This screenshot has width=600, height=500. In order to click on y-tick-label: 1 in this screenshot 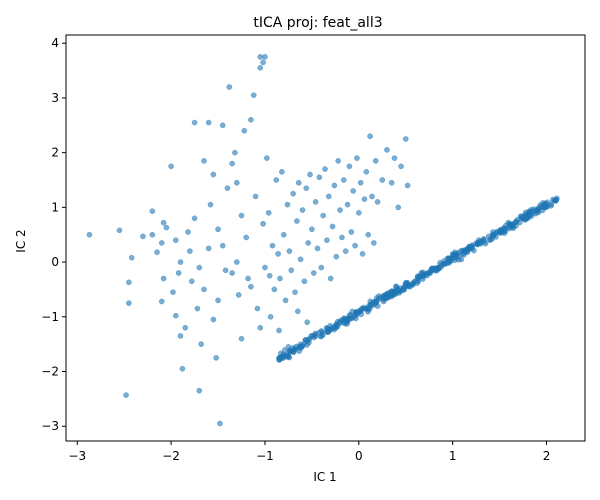, I will do `click(55, 207)`.